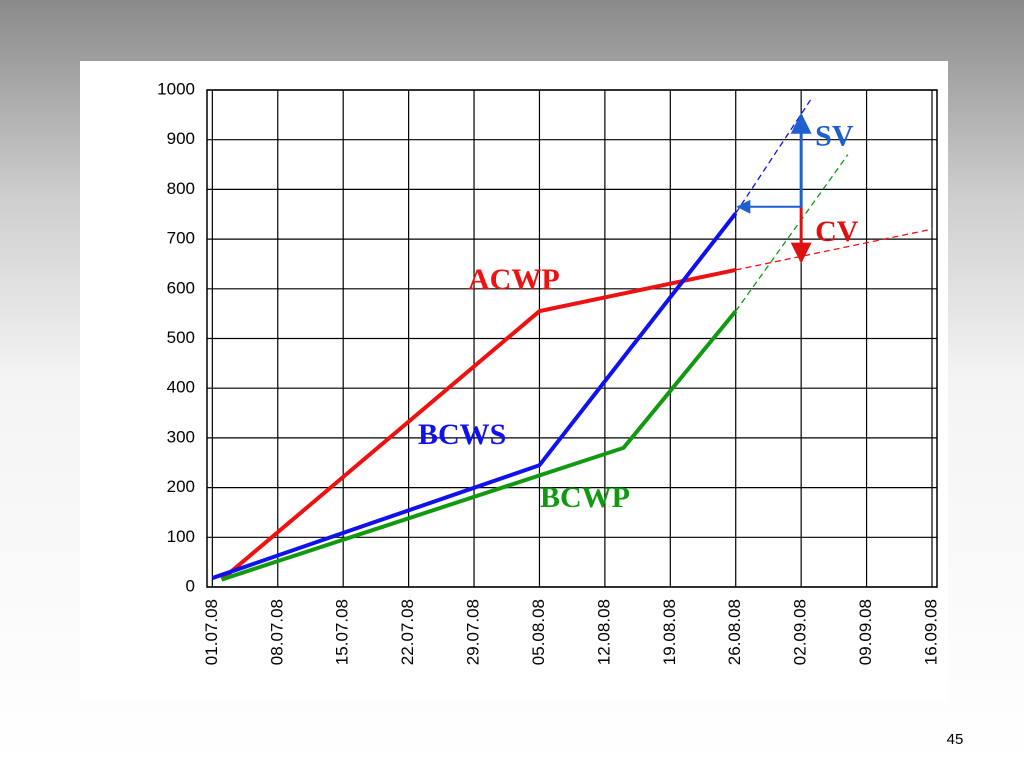  What do you see at coordinates (181, 387) in the screenshot?
I see `y-tick-label: 400` at bounding box center [181, 387].